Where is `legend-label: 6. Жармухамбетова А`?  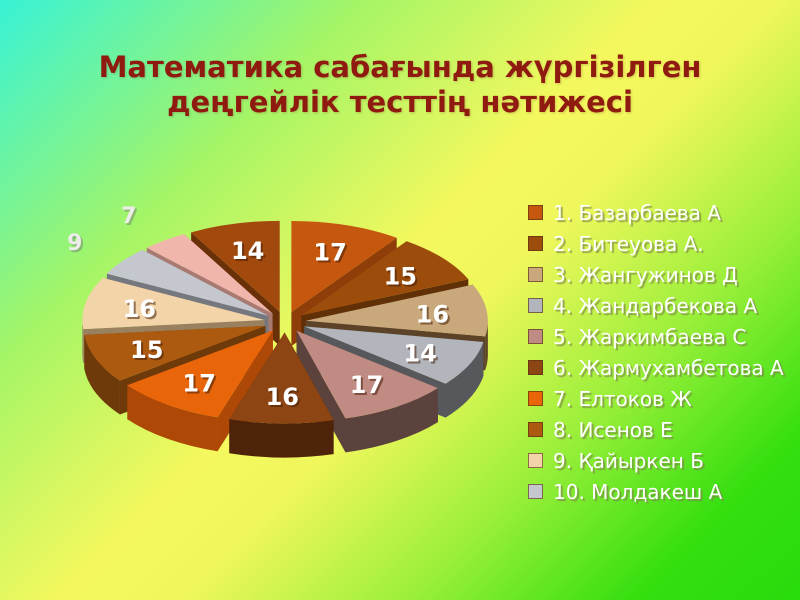
legend-label: 6. Жармухамбетова А is located at coordinates (668, 367).